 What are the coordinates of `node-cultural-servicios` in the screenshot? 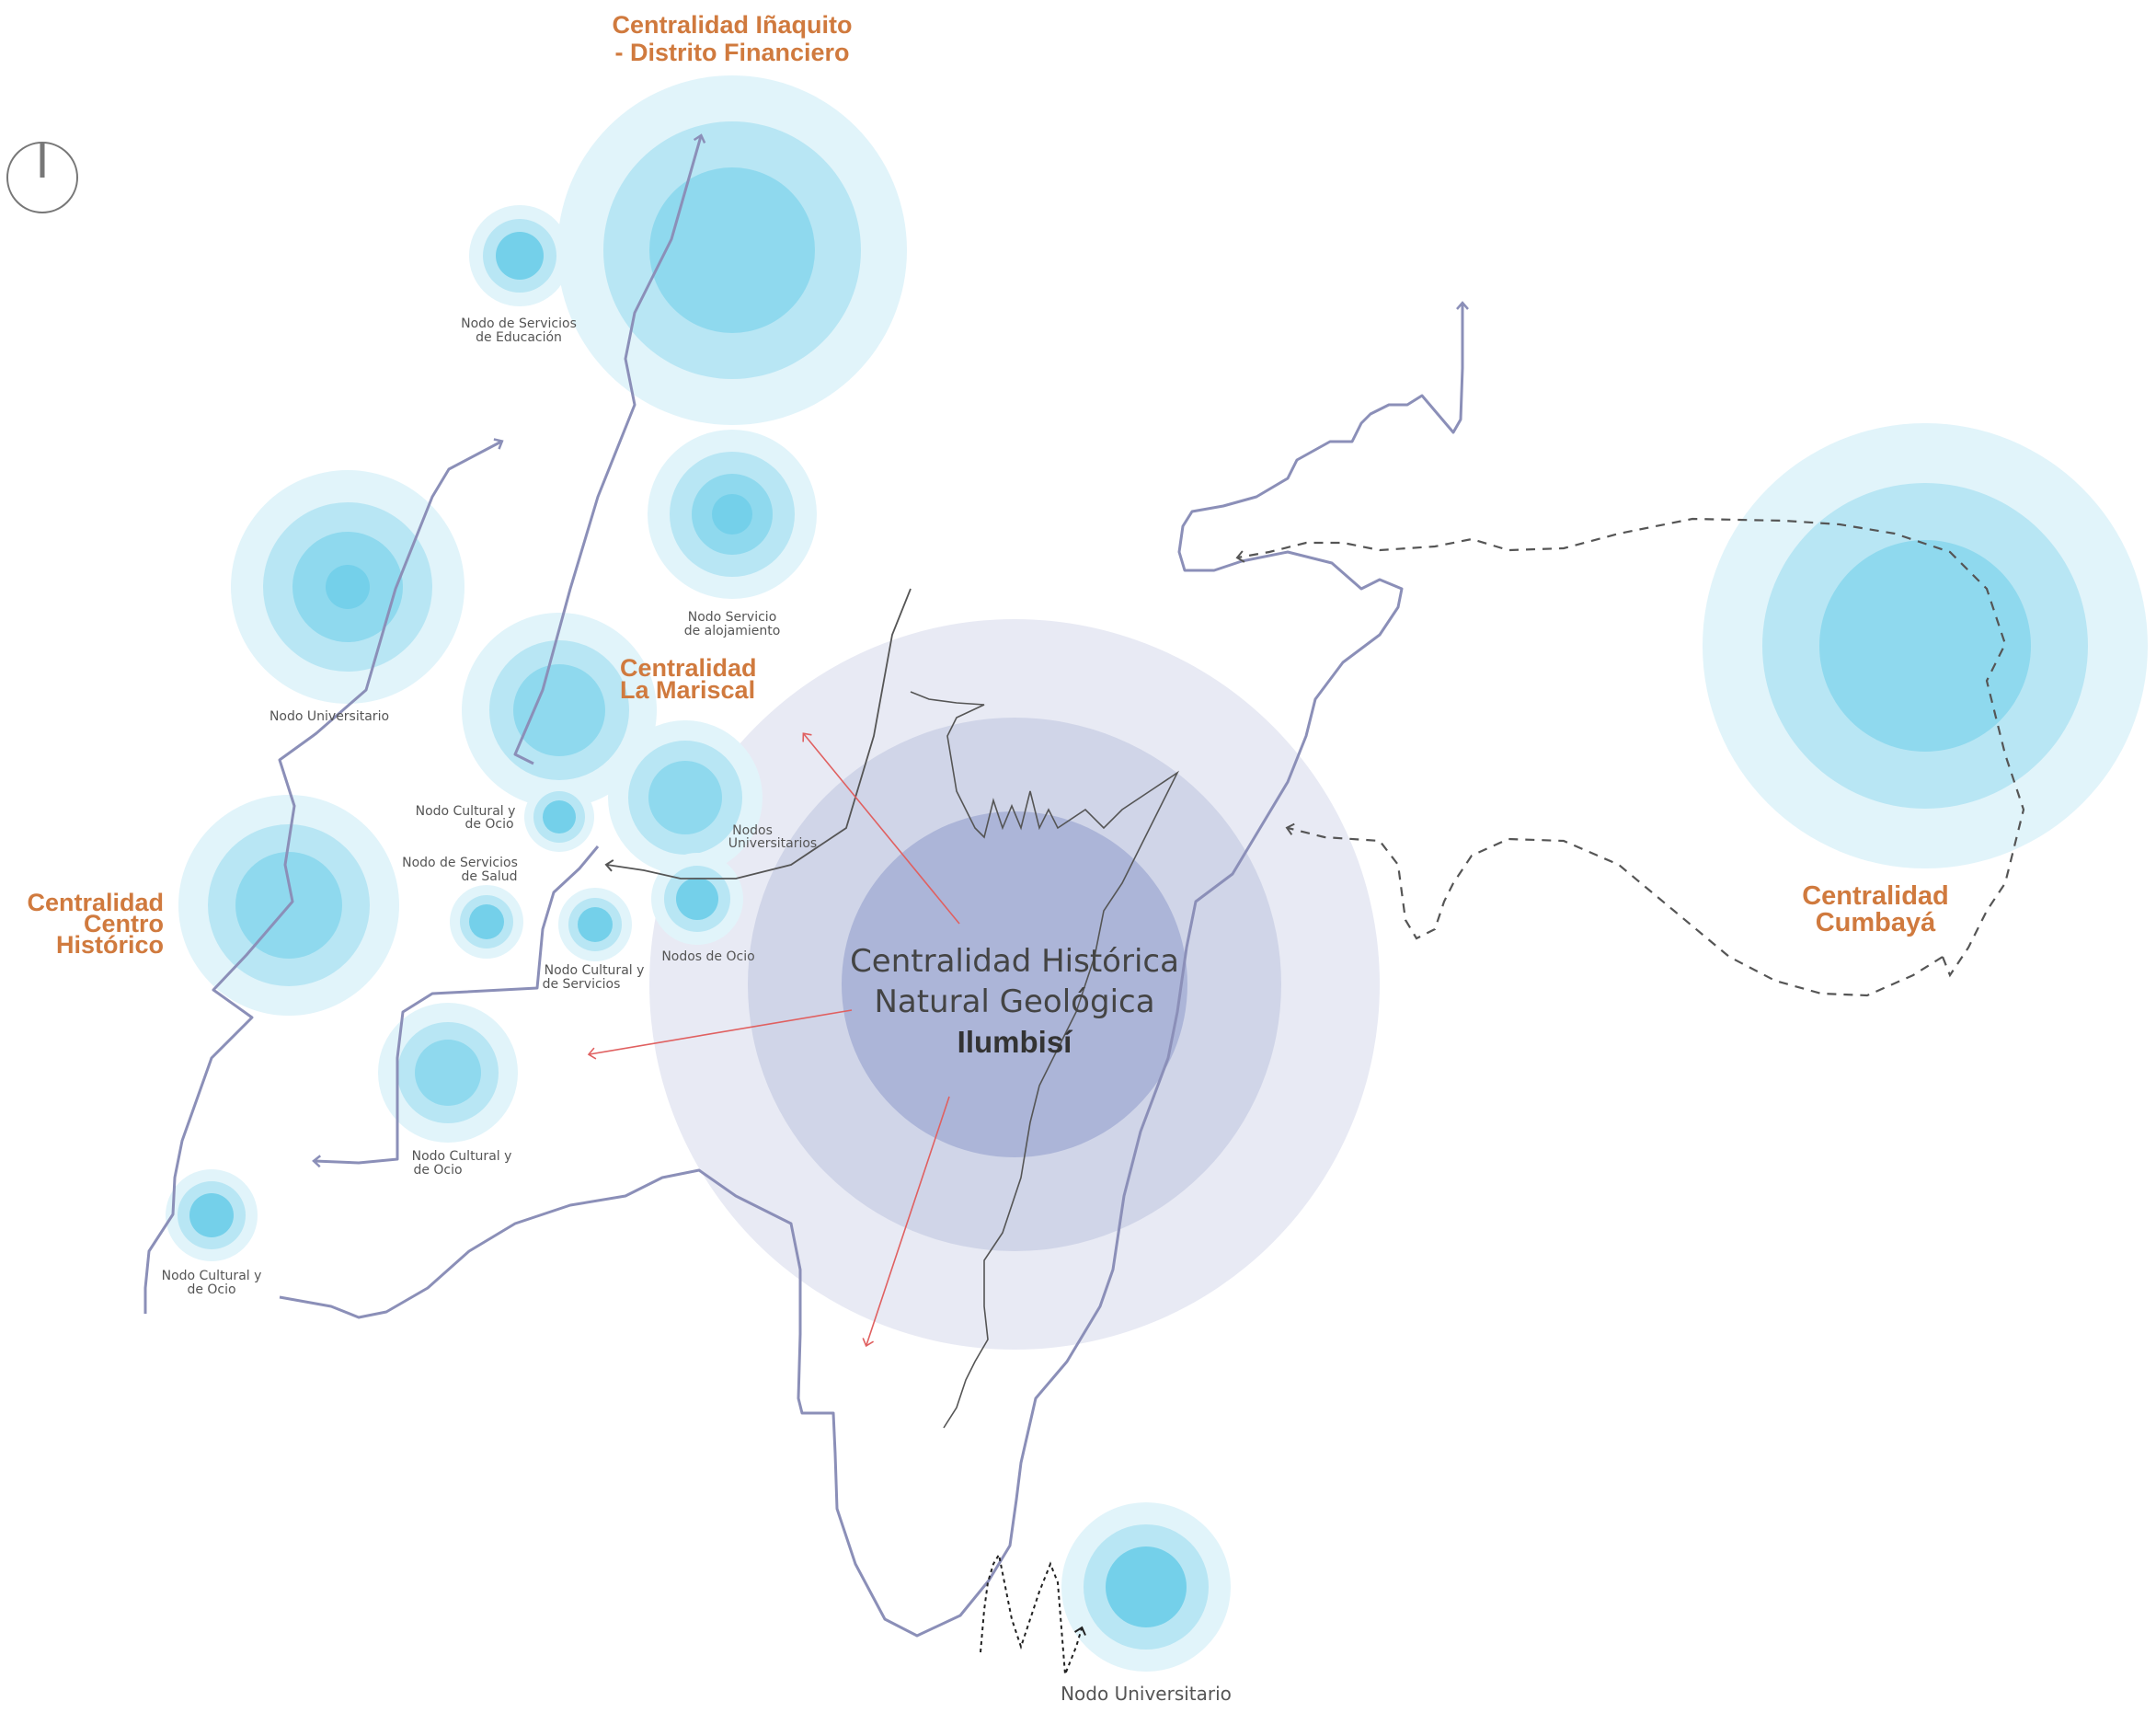 It's located at (595, 924).